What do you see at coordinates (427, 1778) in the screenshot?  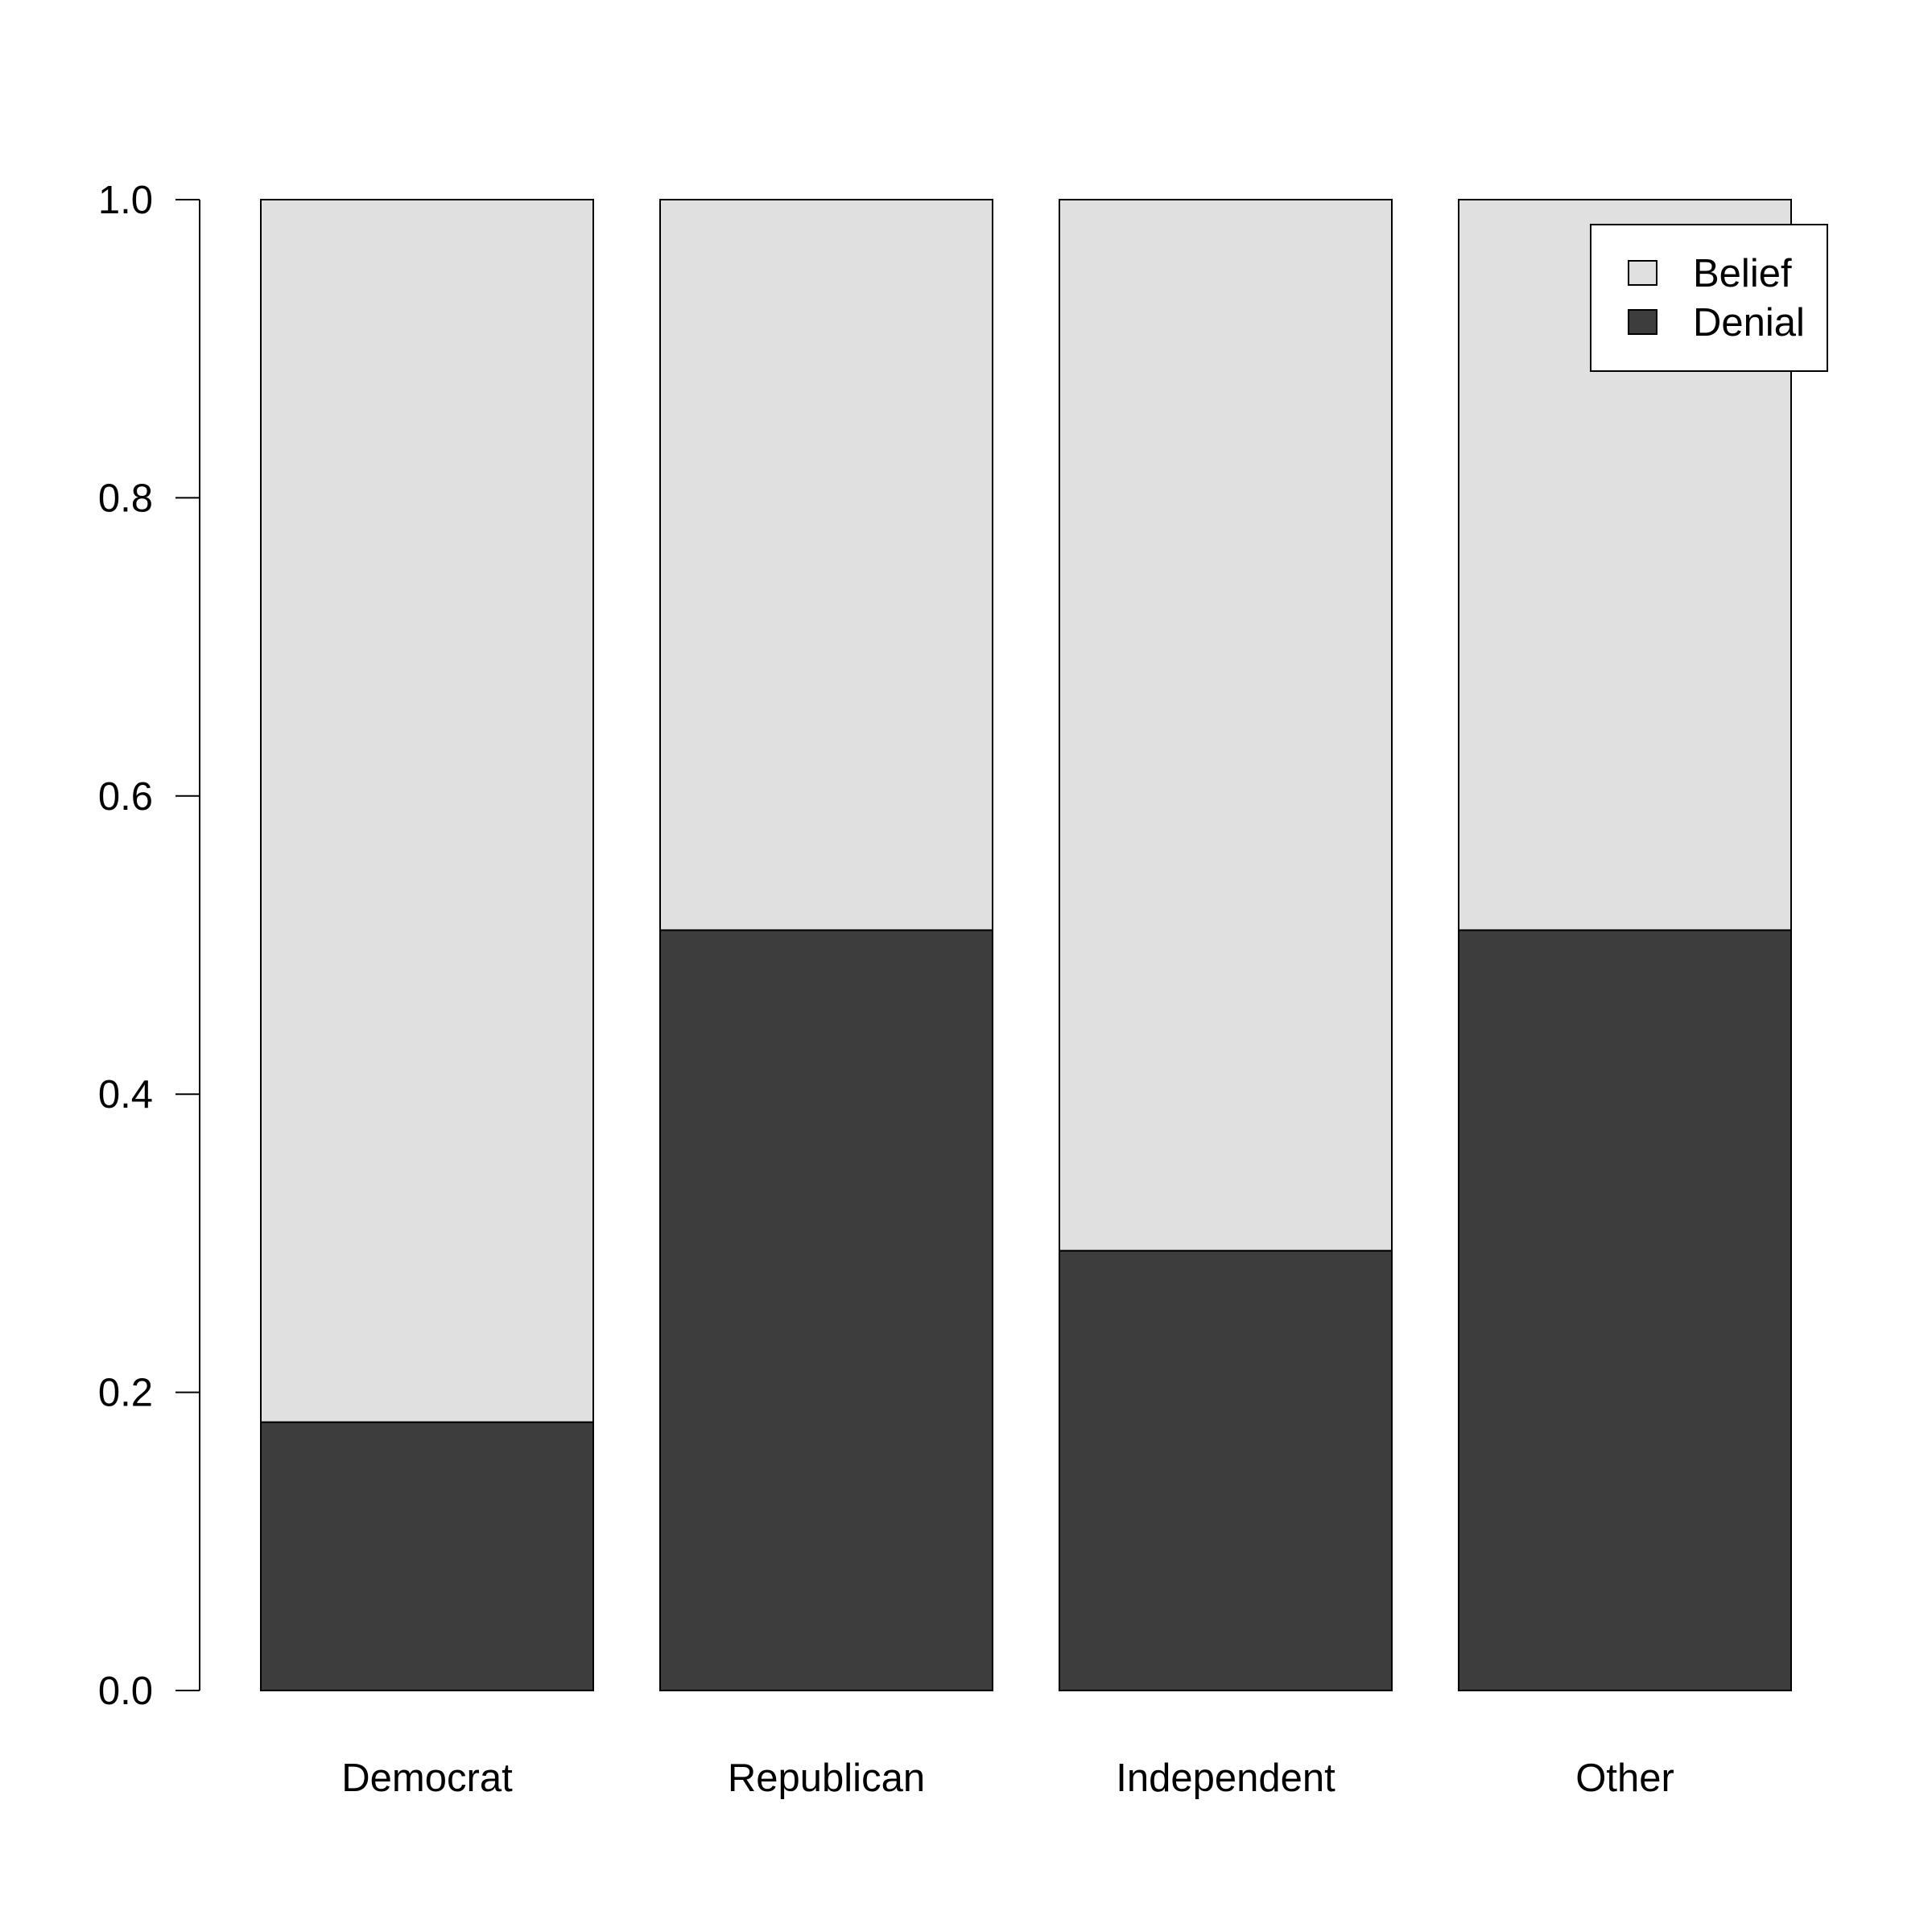 I see `x-tick-label-democrat: Democrat` at bounding box center [427, 1778].